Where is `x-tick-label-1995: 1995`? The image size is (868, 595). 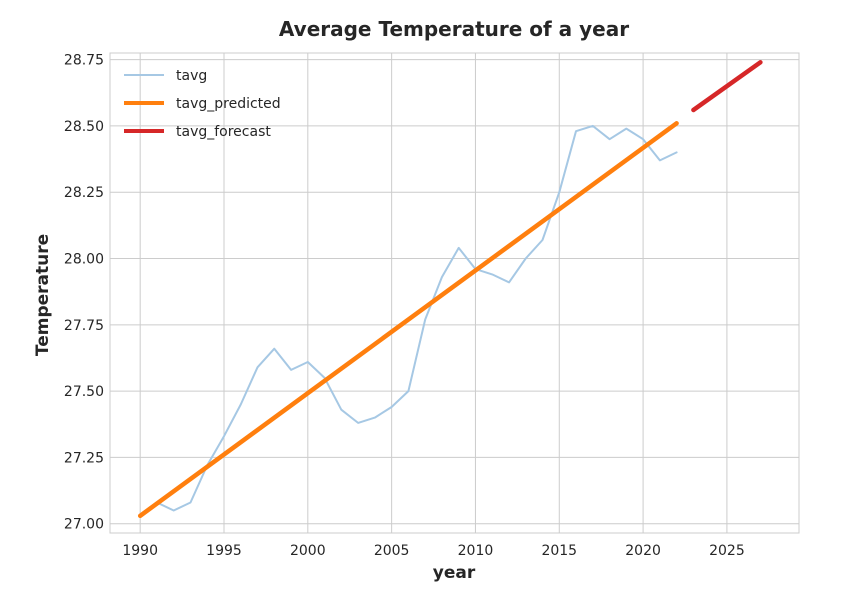
x-tick-label-1995: 1995 is located at coordinates (224, 551).